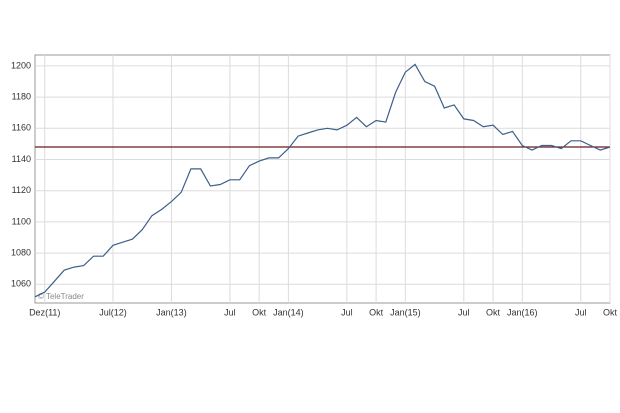 The width and height of the screenshot is (620, 413). What do you see at coordinates (21, 284) in the screenshot?
I see `y-tick-label: 1060` at bounding box center [21, 284].